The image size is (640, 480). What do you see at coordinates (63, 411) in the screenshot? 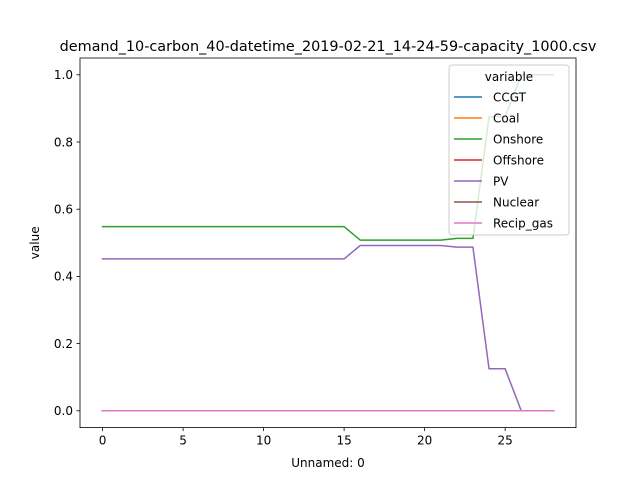
I see `y-tick-label: 0.0` at bounding box center [63, 411].